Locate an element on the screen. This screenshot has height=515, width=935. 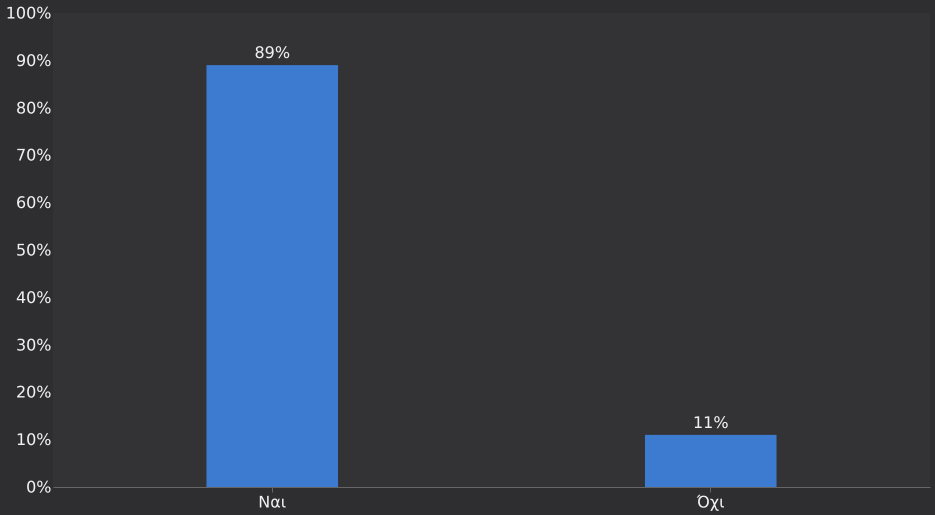
data-label: 11% is located at coordinates (710, 422).